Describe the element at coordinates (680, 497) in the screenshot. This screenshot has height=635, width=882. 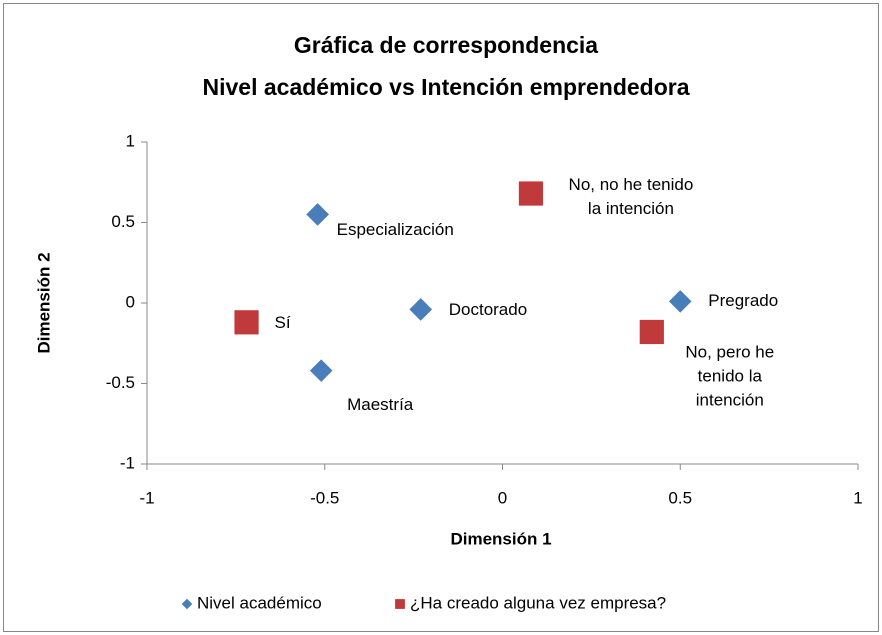
I see `x-tick-label: 0.5` at that location.